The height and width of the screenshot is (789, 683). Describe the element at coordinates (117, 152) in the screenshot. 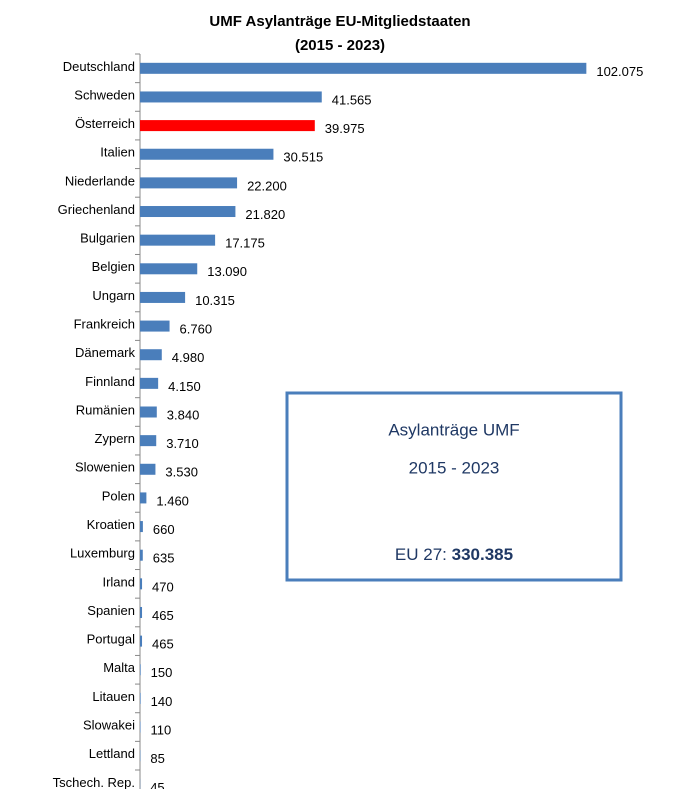

I see `category-label: Italien` at that location.